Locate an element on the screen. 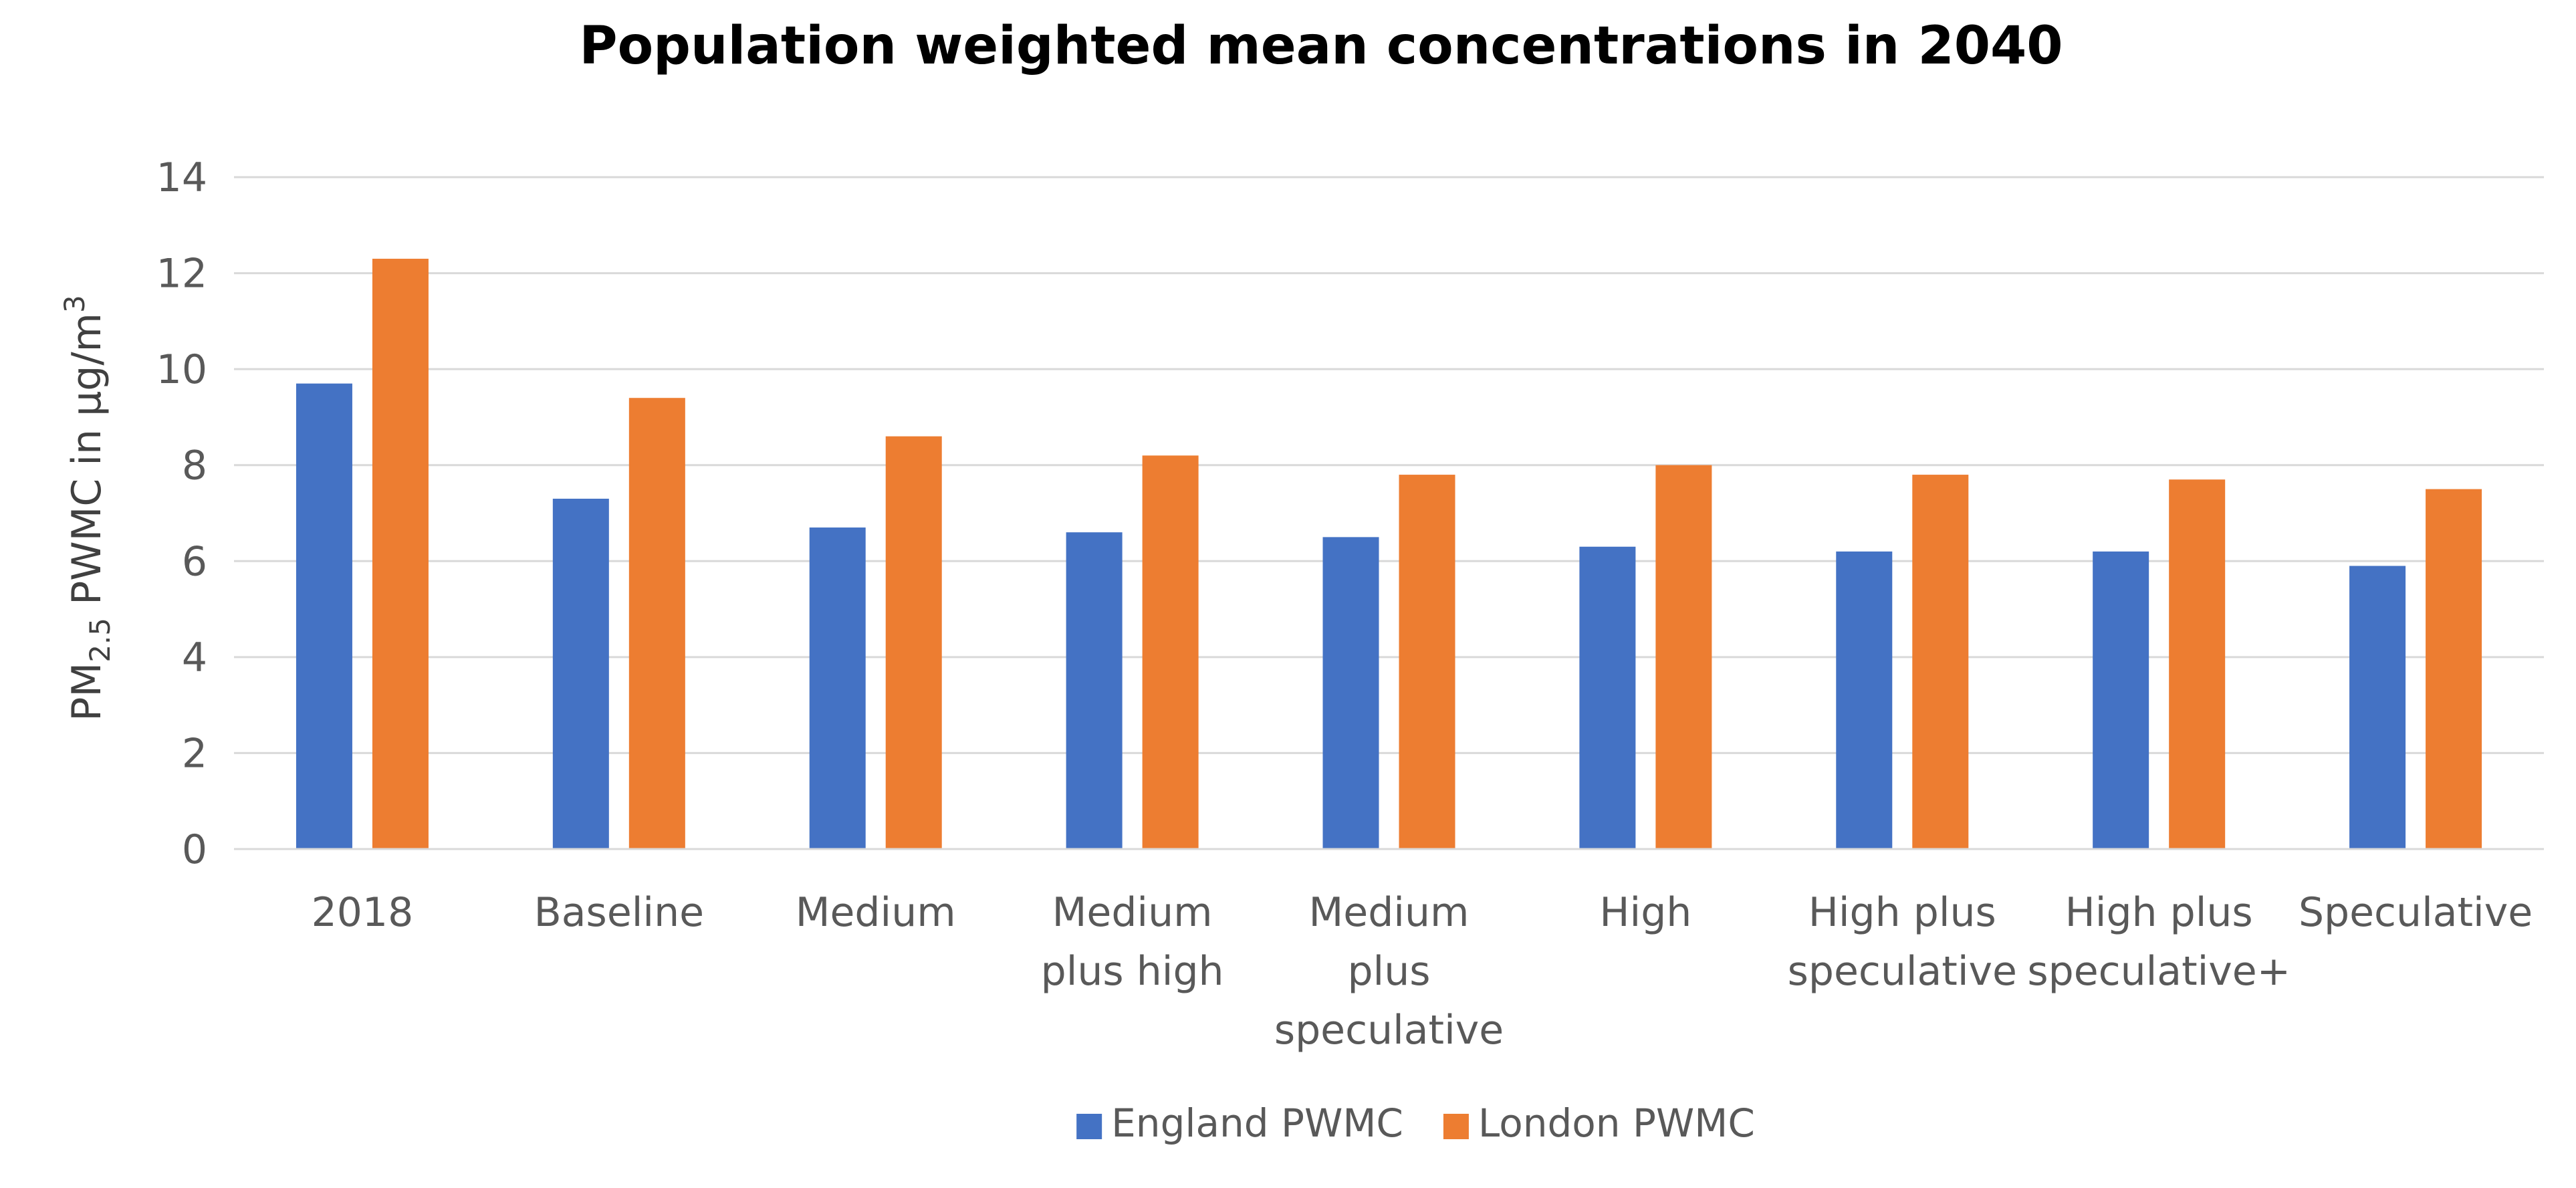 The width and height of the screenshot is (2576, 1188). x-category-label-line: High is located at coordinates (1645, 912).